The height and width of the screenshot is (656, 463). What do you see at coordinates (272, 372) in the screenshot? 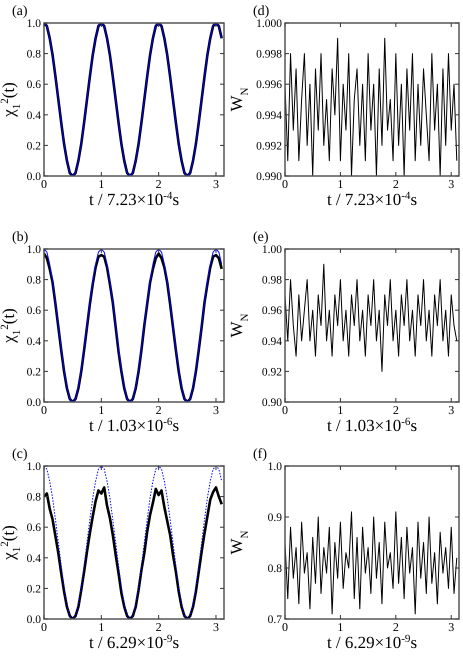
I see `y-tick-label: 0.92` at bounding box center [272, 372].